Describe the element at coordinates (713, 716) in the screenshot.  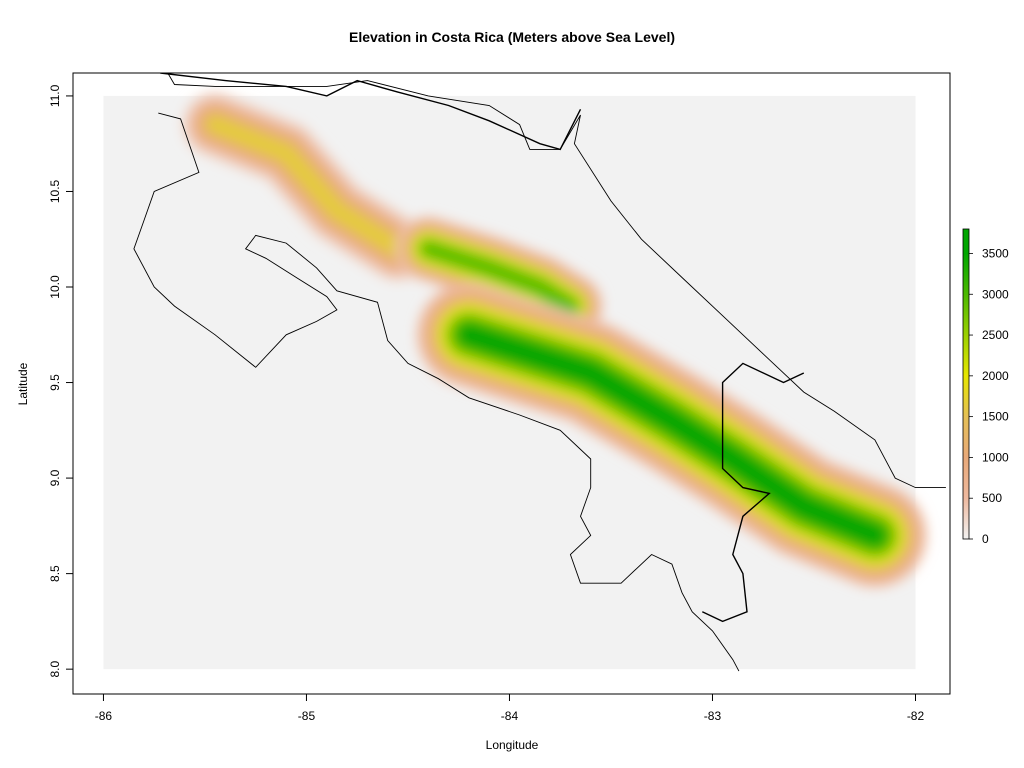
I see `x-tick-label: -83` at that location.